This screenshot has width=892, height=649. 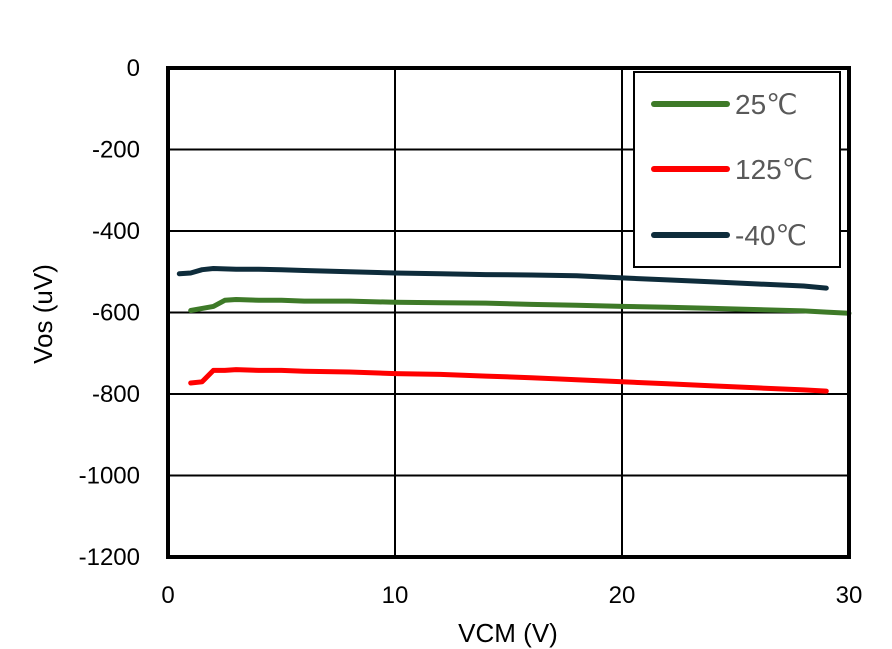 What do you see at coordinates (766, 104) in the screenshot?
I see `legend-label: 25℃` at bounding box center [766, 104].